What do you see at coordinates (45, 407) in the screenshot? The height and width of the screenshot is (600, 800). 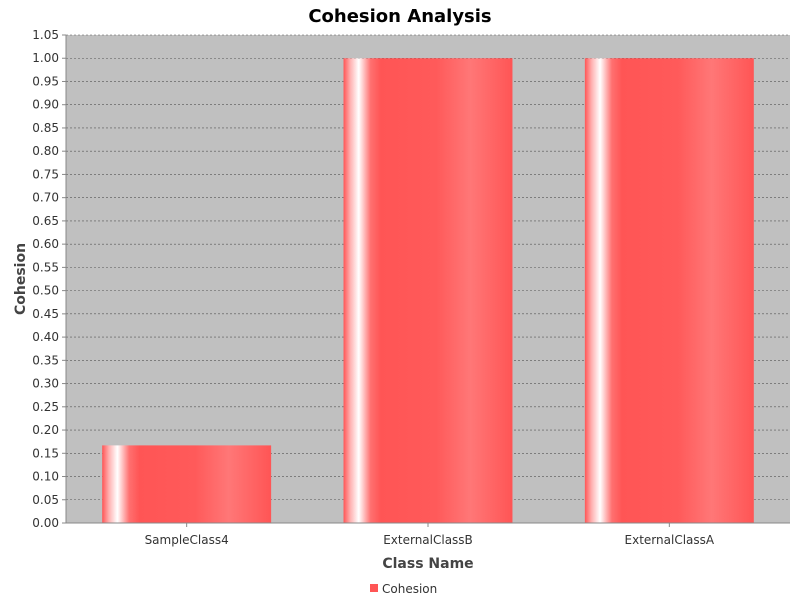 I see `y-tick-label: 0.25` at bounding box center [45, 407].